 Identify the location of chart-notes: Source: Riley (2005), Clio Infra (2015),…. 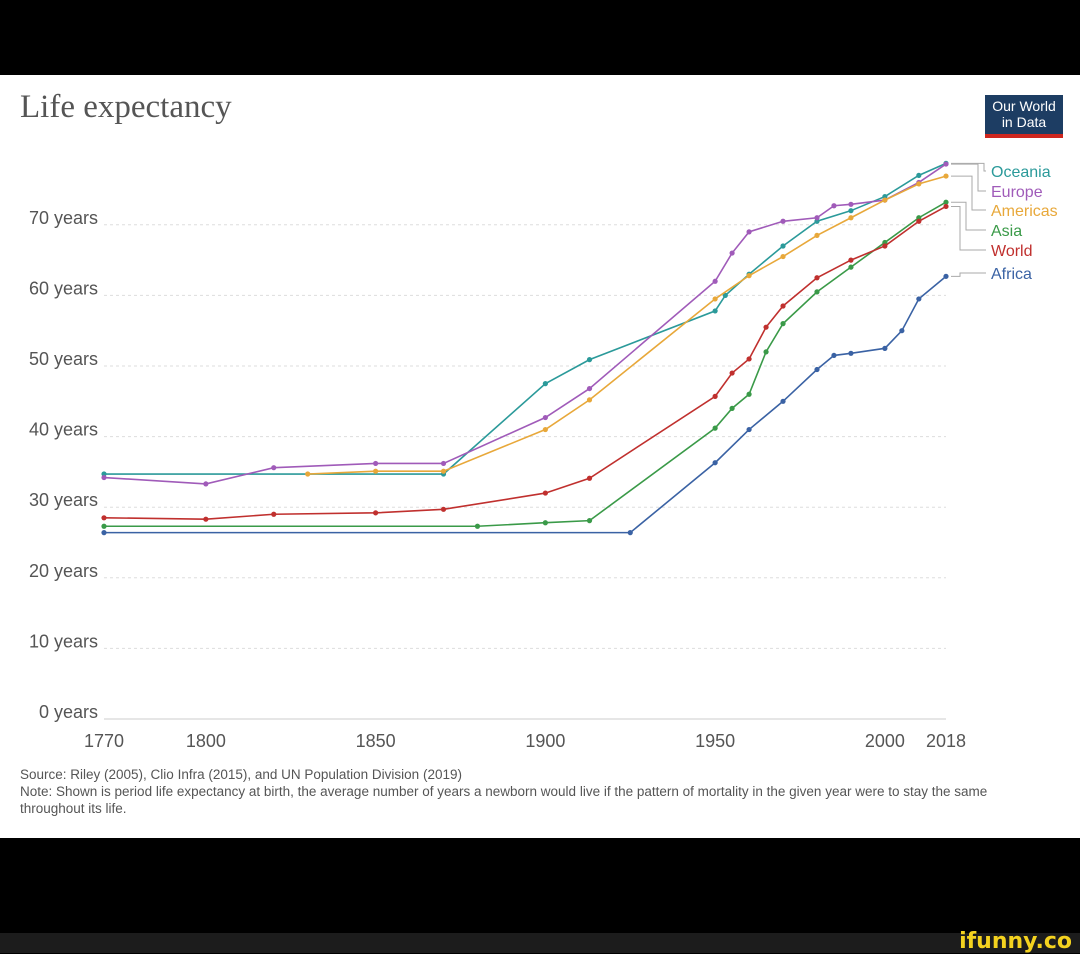
(530, 791).